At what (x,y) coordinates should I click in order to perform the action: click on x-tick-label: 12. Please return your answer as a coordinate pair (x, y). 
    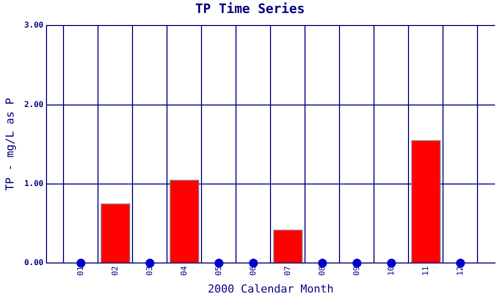
    Looking at the image, I should click on (460, 271).